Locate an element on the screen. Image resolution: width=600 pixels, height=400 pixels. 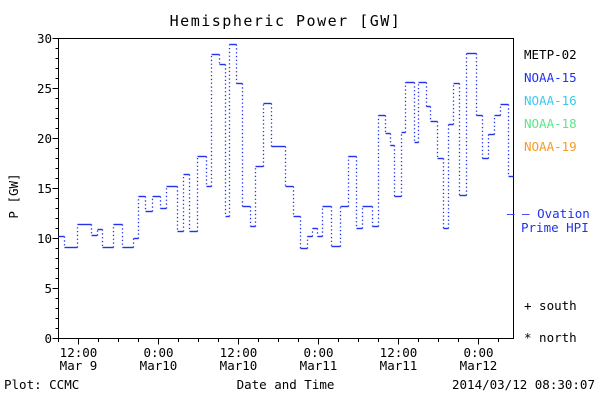
x-tick-label: 0:00 Mar11 is located at coordinates (318, 359).